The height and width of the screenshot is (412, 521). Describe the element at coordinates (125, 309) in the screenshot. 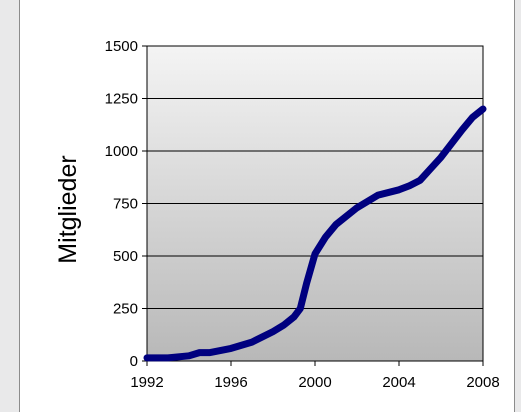

I see `y-tick-label: 250` at that location.